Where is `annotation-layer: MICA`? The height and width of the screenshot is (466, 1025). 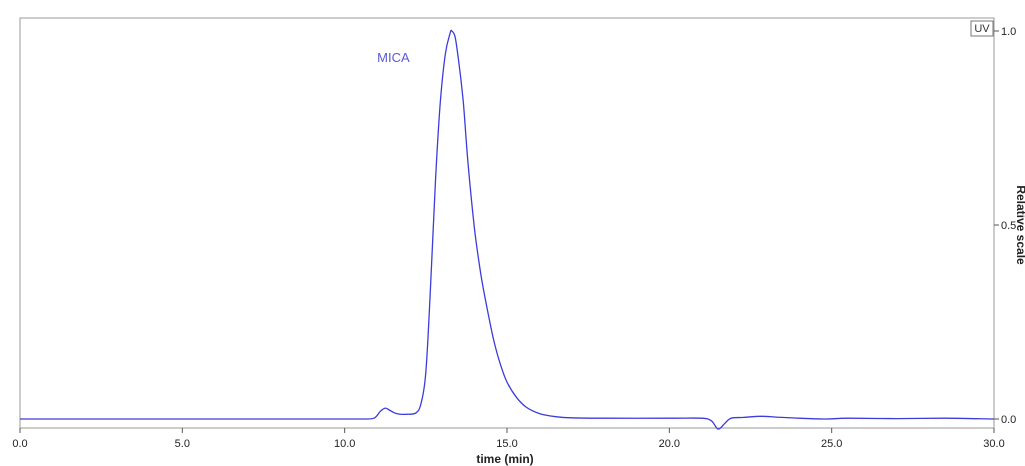
annotation-layer: MICA is located at coordinates (393, 57).